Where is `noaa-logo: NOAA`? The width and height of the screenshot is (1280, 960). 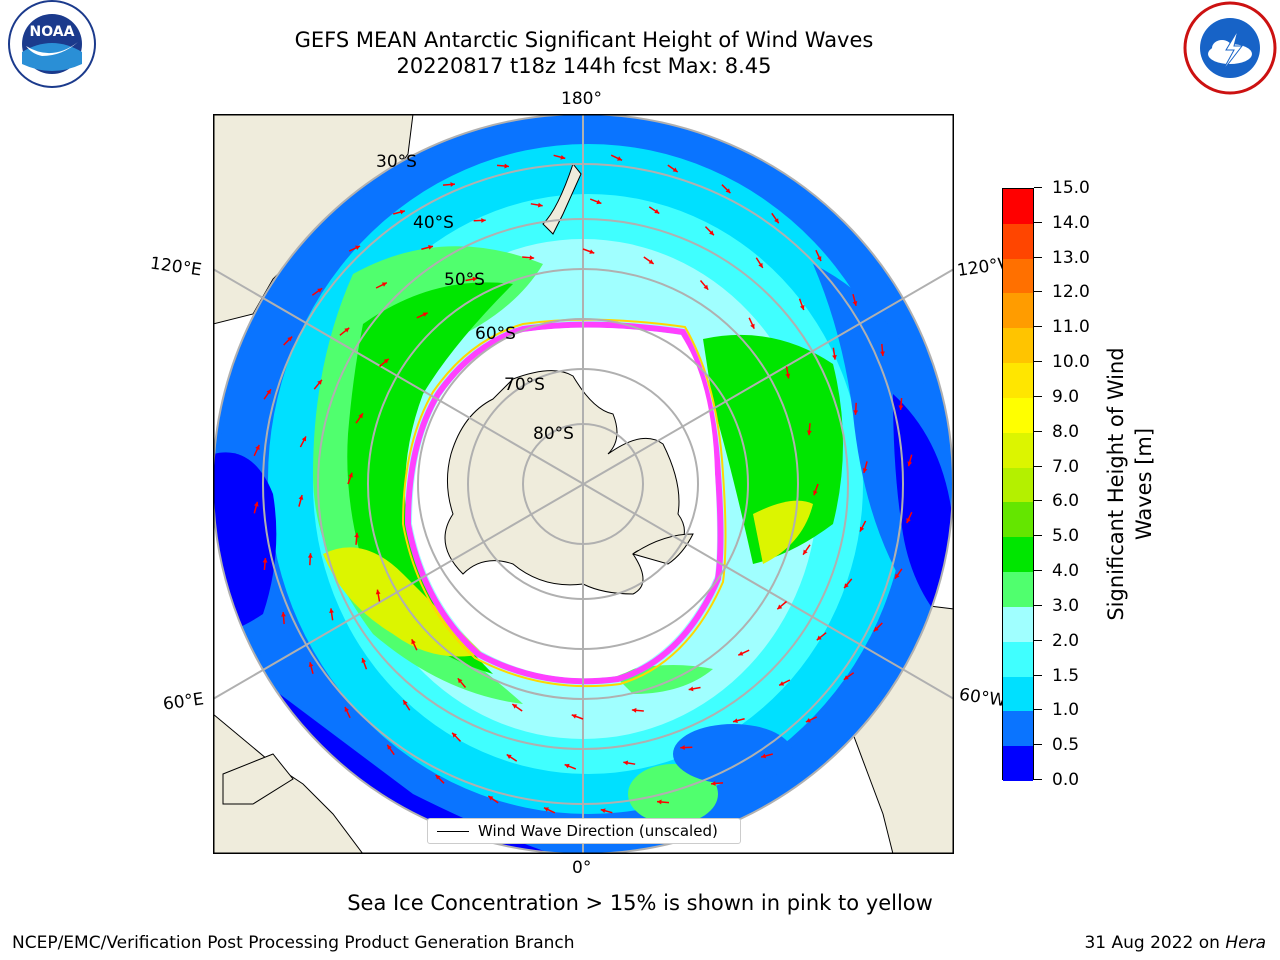
noaa-logo: NOAA is located at coordinates (52, 50).